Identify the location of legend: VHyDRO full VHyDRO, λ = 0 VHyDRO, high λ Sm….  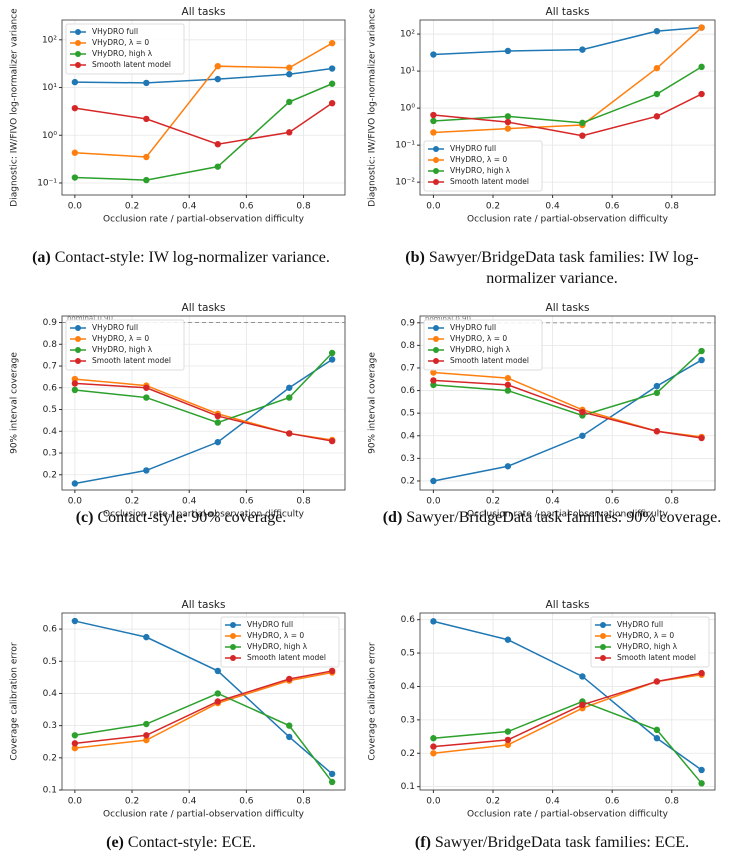
(125, 345).